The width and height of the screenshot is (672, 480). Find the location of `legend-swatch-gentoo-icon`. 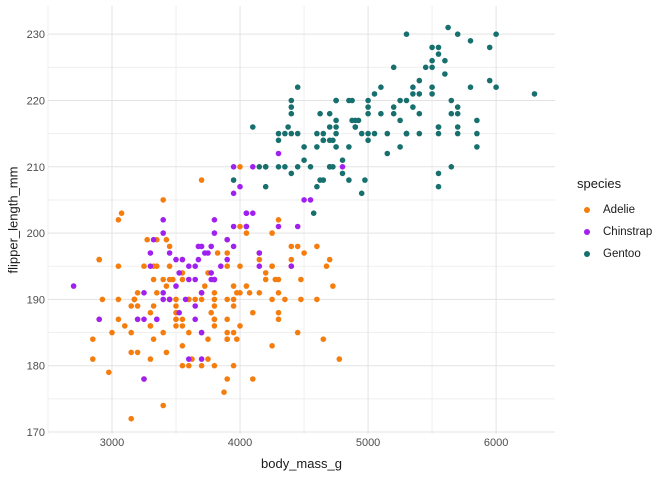

legend-swatch-gentoo-icon is located at coordinates (587, 254).